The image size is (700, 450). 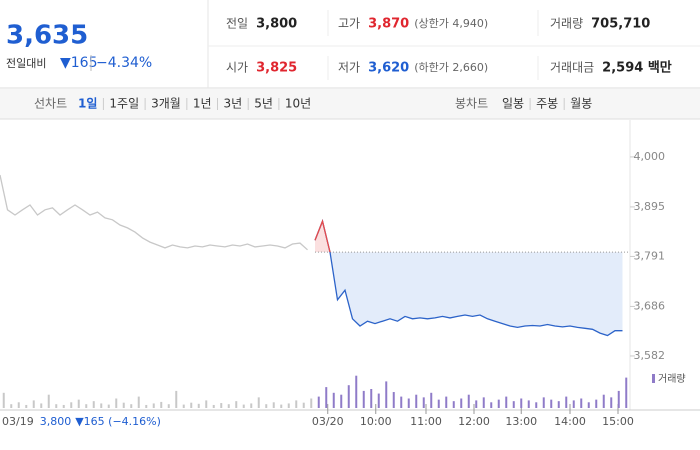 What do you see at coordinates (349, 68) in the screenshot?
I see `stat-label: 저가` at bounding box center [349, 68].